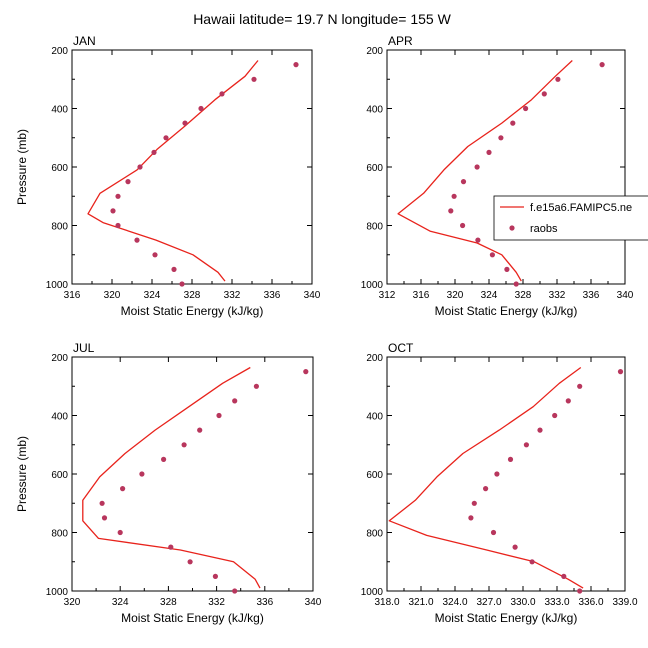  I want to click on x-tick-label: 321.0, so click(420, 602).